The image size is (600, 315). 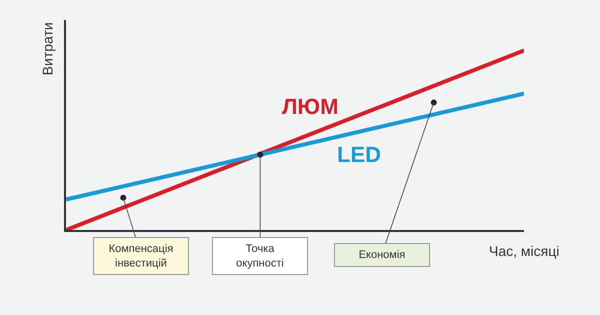 What do you see at coordinates (47, 49) in the screenshot?
I see `y-axis-title: Витрати` at bounding box center [47, 49].